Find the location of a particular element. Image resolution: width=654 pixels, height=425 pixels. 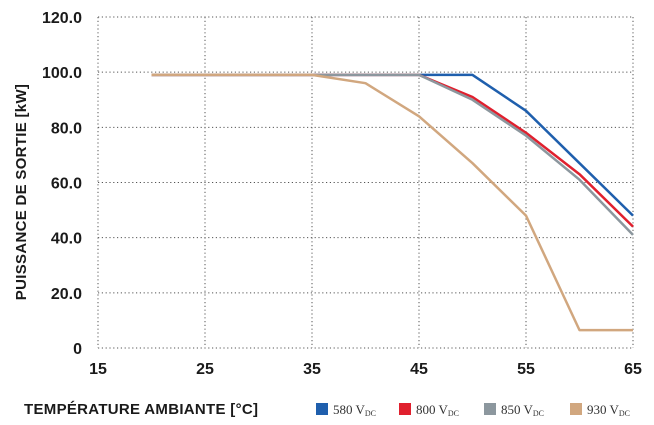

x-tick-label-3: 45 is located at coordinates (419, 369).